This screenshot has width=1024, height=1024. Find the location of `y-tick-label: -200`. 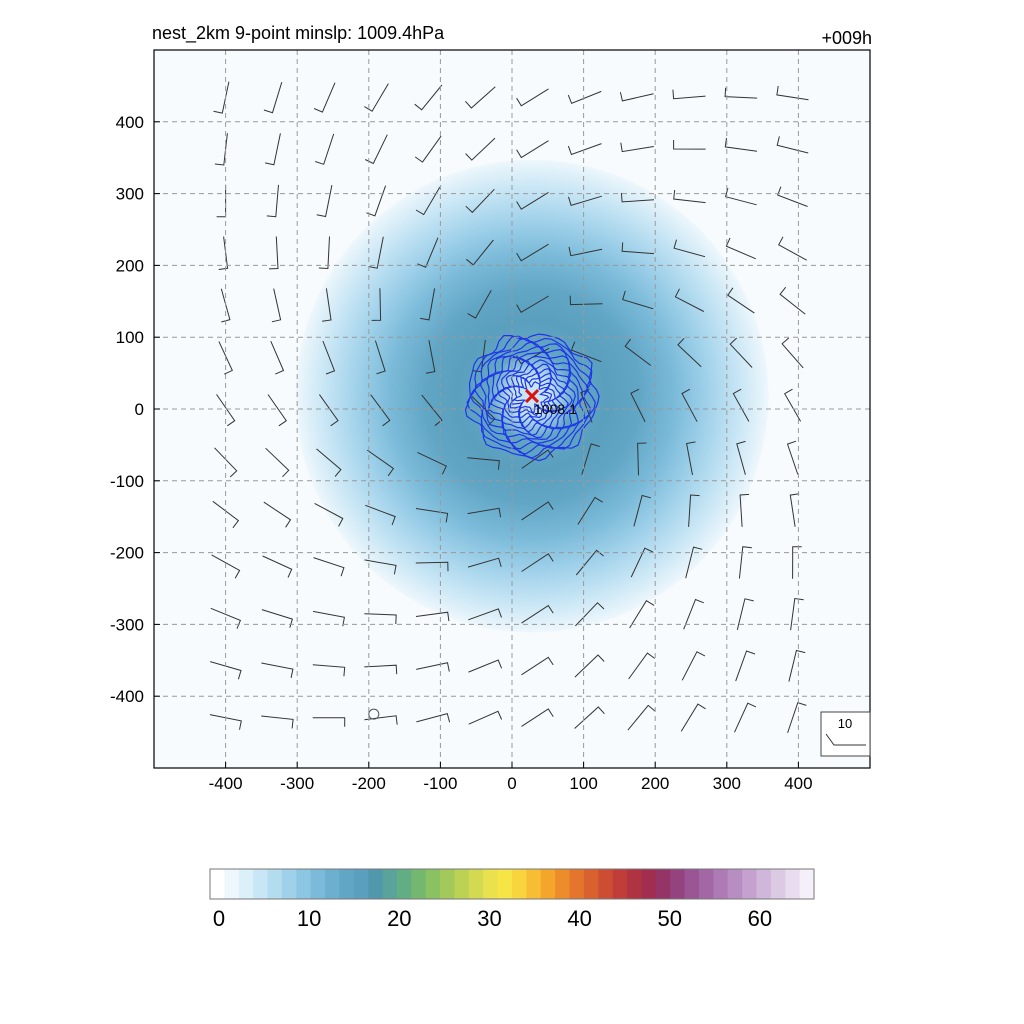

y-tick-label: -200 is located at coordinates (127, 553).